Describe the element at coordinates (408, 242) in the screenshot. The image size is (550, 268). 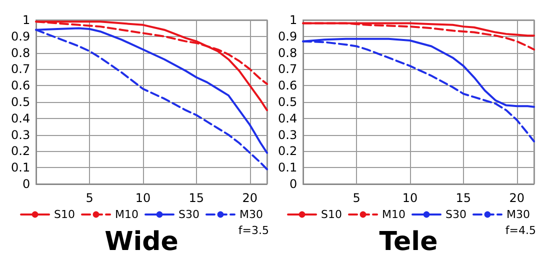
I see `text: Tele` at that location.